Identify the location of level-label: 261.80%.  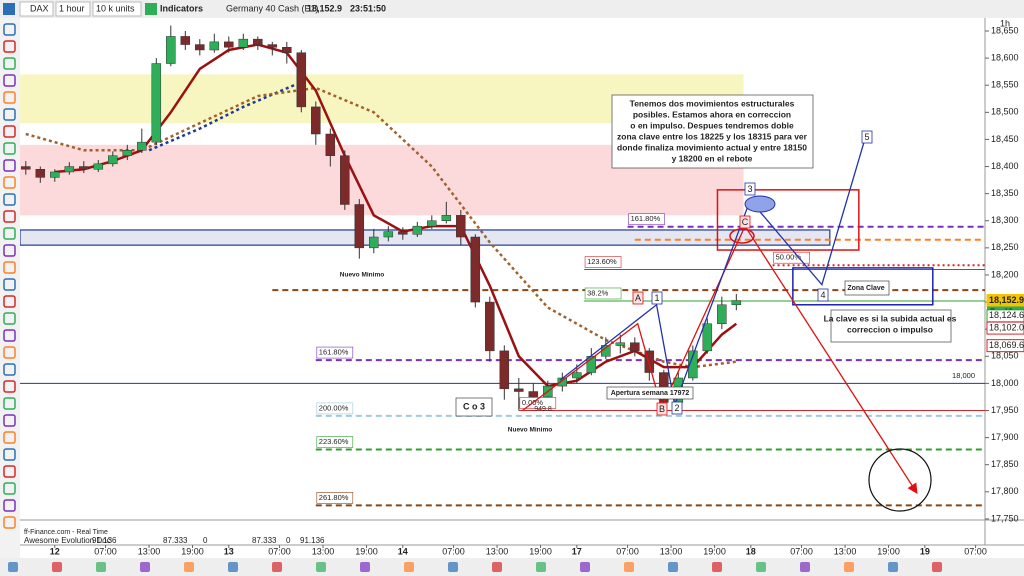
(334, 497).